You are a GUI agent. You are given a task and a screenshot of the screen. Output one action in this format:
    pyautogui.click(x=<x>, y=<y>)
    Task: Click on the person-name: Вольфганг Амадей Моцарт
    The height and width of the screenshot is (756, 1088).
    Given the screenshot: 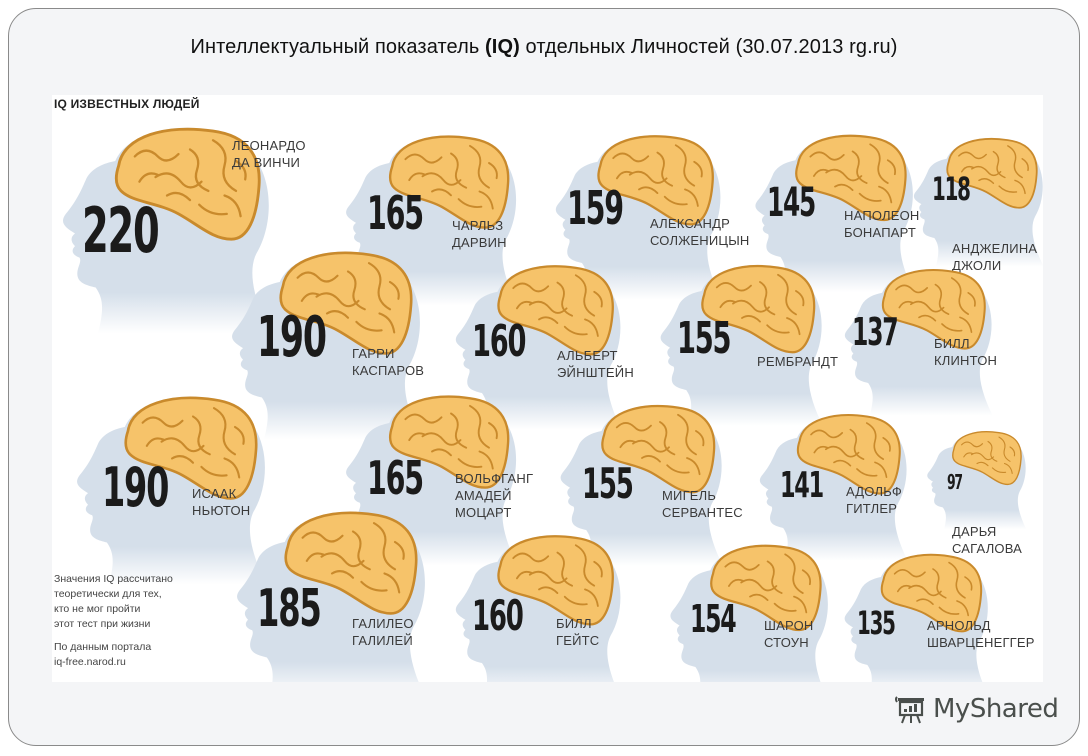 What is the action you would take?
    pyautogui.click(x=494, y=495)
    